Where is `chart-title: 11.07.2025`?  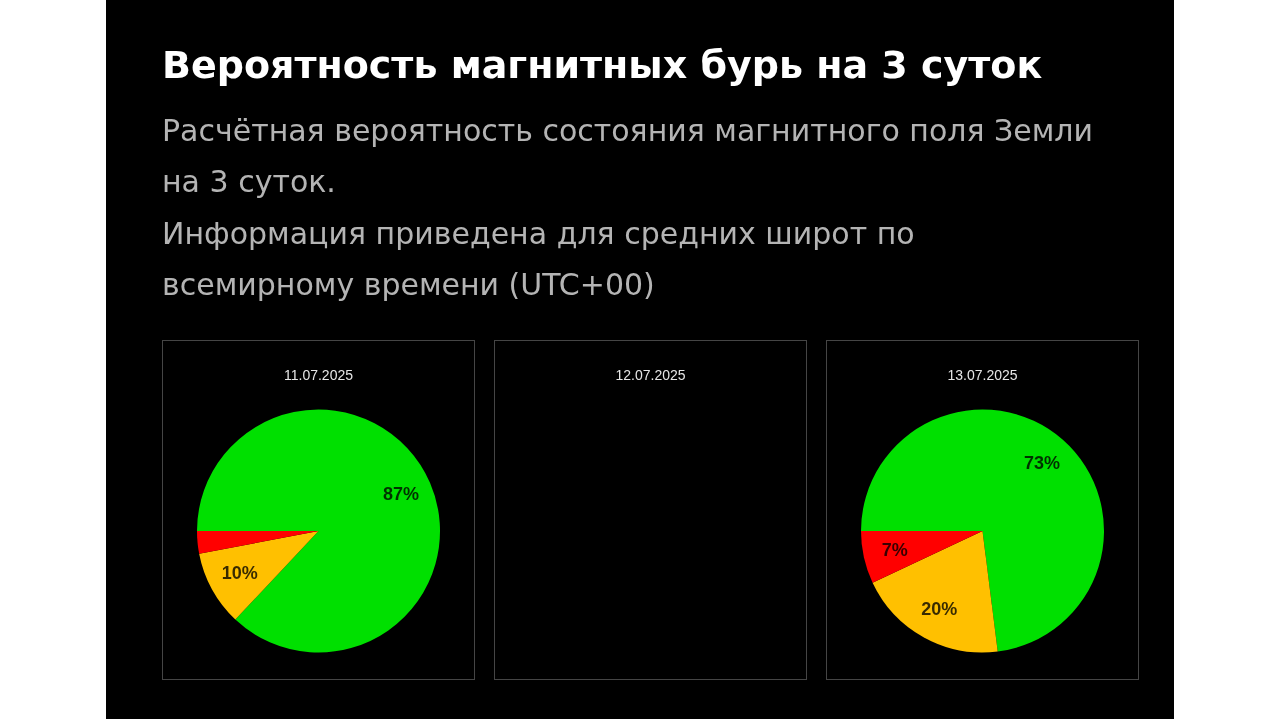
chart-title: 11.07.2025 is located at coordinates (318, 375).